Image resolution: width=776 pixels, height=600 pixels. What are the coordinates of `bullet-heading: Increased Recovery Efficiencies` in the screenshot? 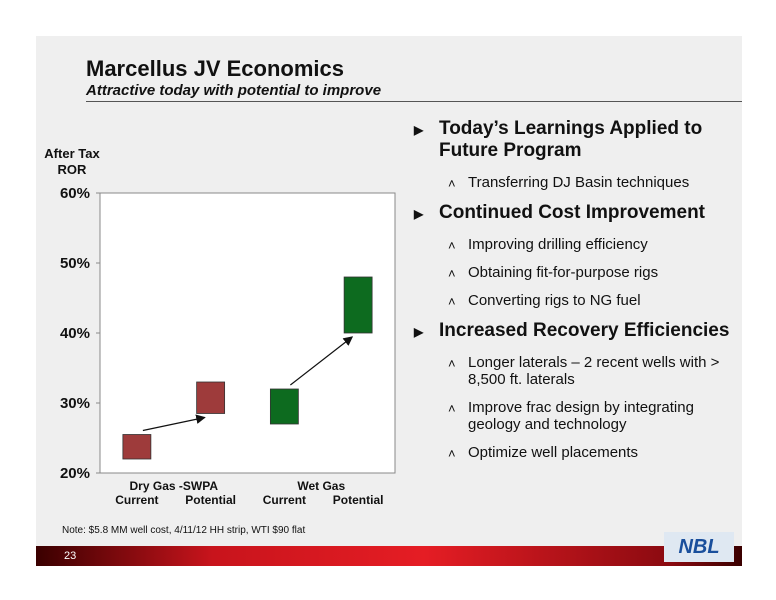 It's located at (574, 331).